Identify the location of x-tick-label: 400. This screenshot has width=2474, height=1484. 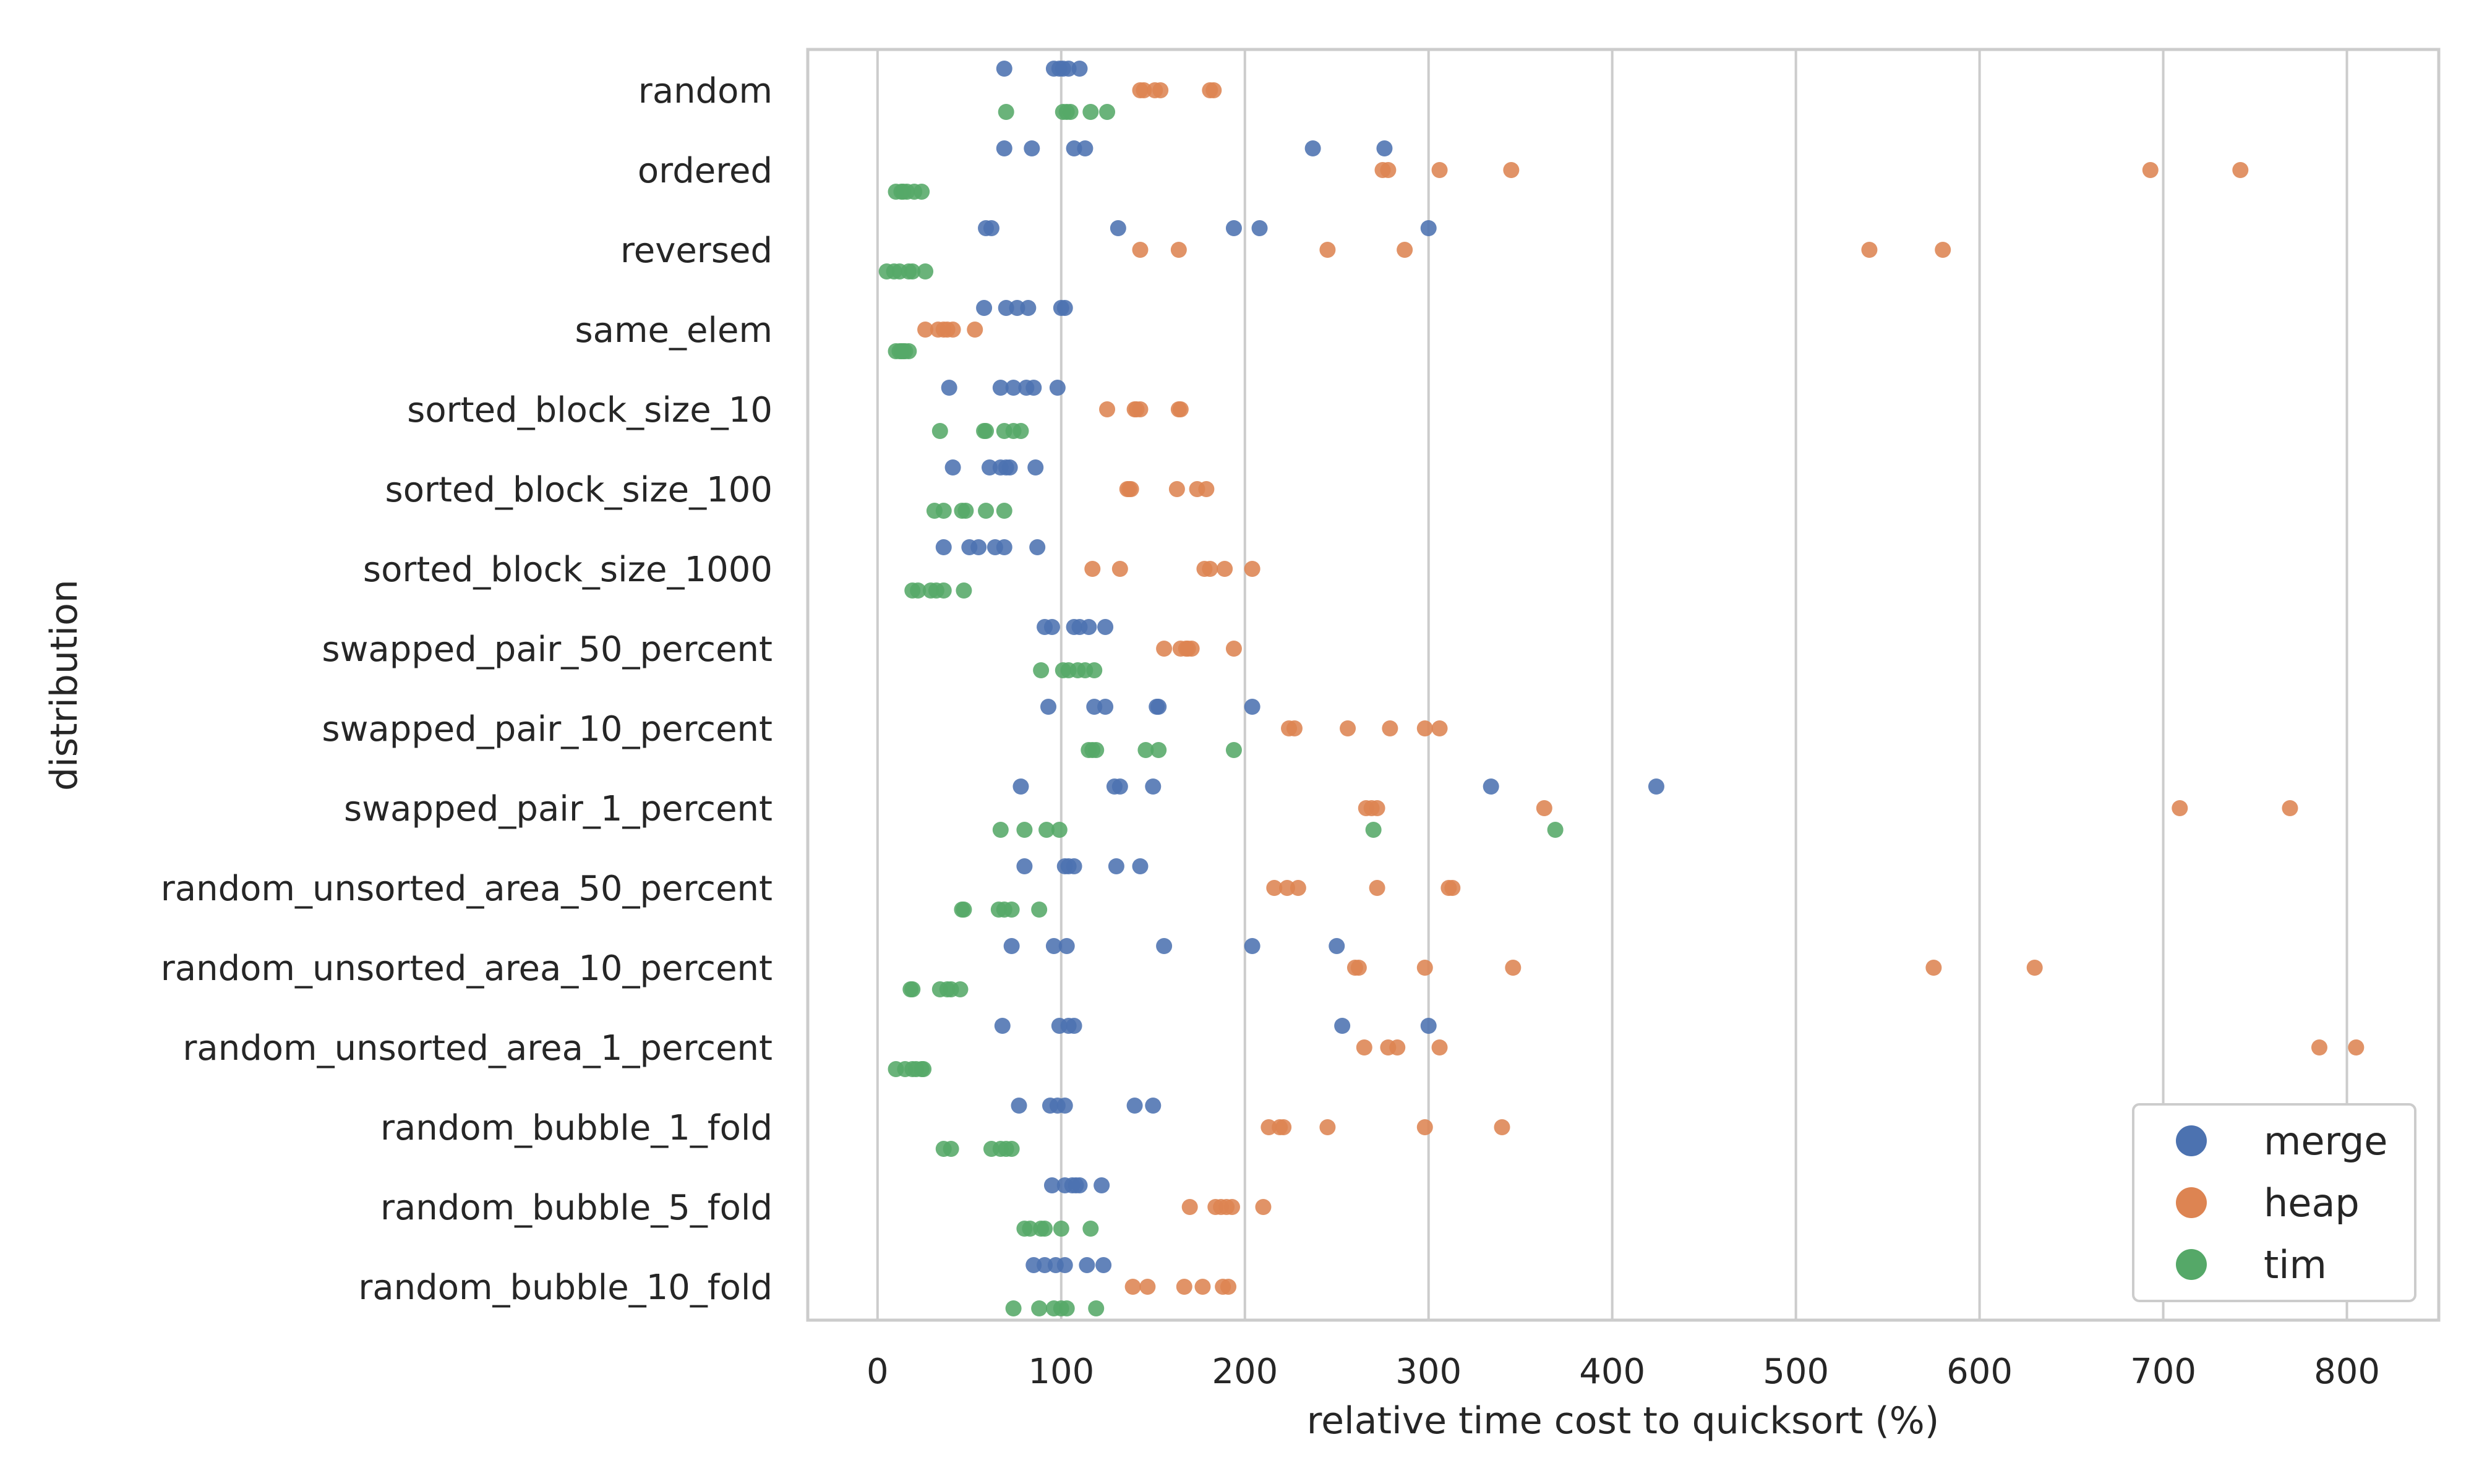
(1612, 1372).